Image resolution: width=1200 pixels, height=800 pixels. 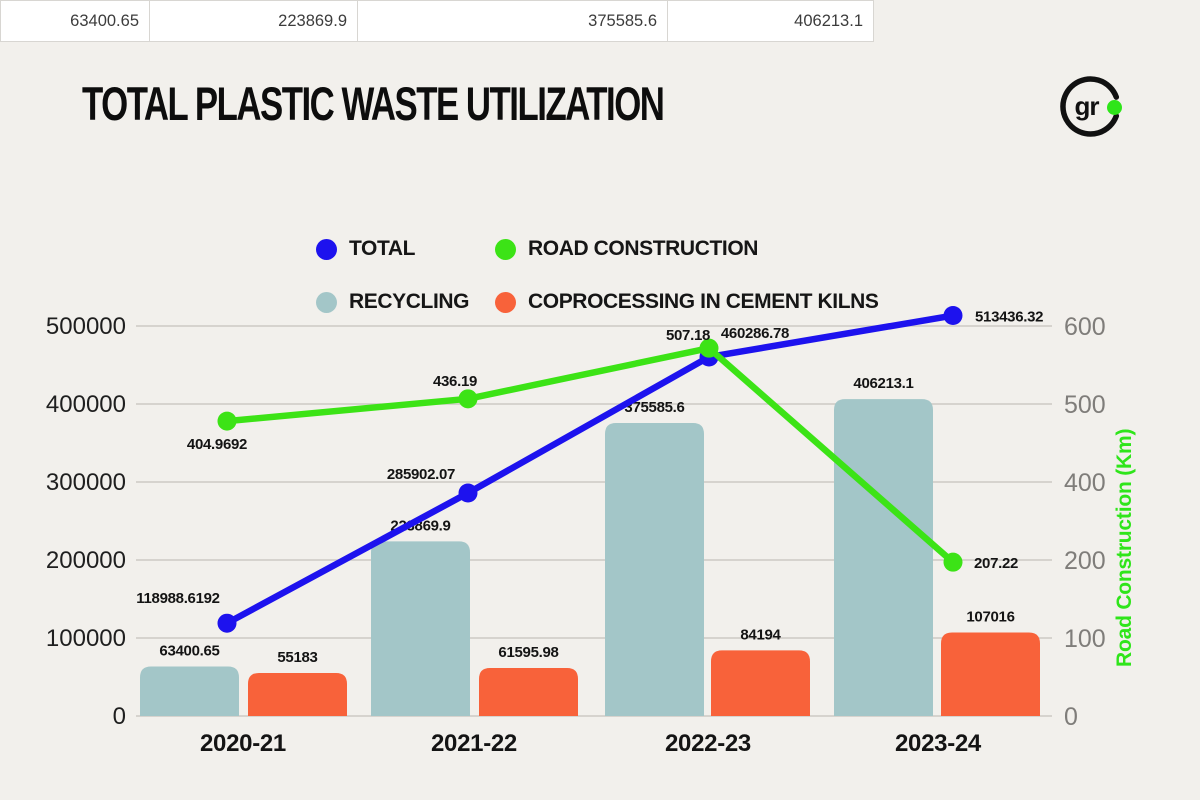 What do you see at coordinates (770, 21) in the screenshot?
I see `spreadsheet-cell: 406213.1` at bounding box center [770, 21].